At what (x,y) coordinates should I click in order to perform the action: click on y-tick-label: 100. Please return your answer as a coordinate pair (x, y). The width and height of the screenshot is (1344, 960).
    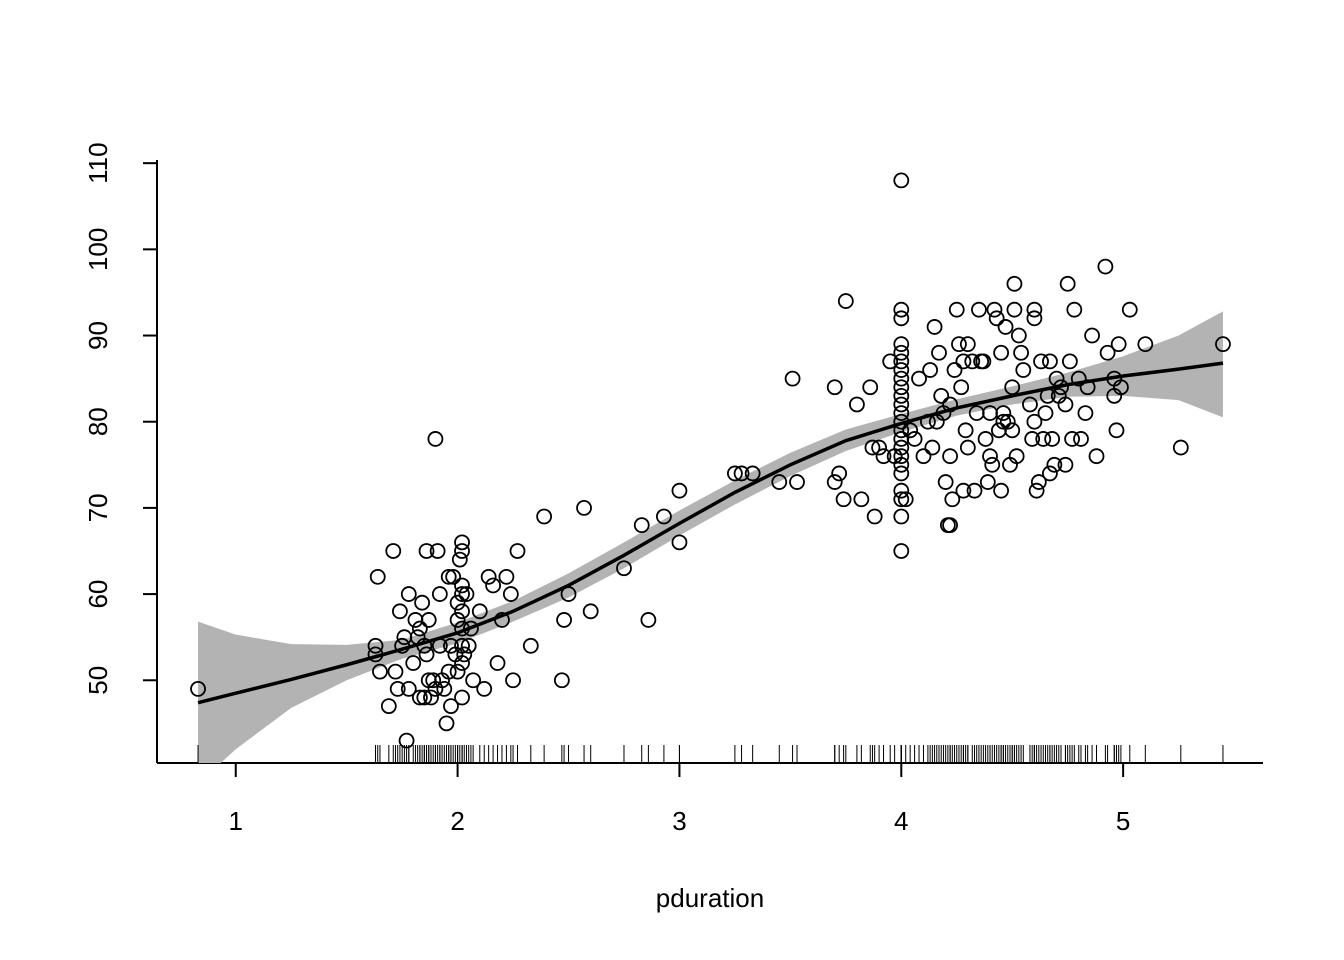
    Looking at the image, I should click on (98, 249).